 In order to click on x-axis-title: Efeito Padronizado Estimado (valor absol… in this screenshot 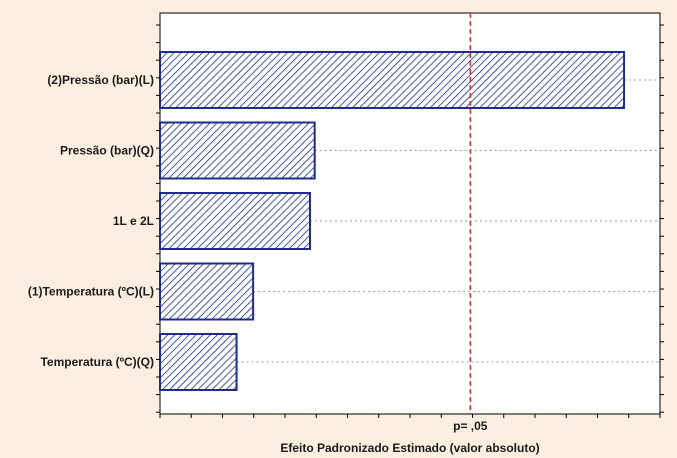, I will do `click(409, 448)`.